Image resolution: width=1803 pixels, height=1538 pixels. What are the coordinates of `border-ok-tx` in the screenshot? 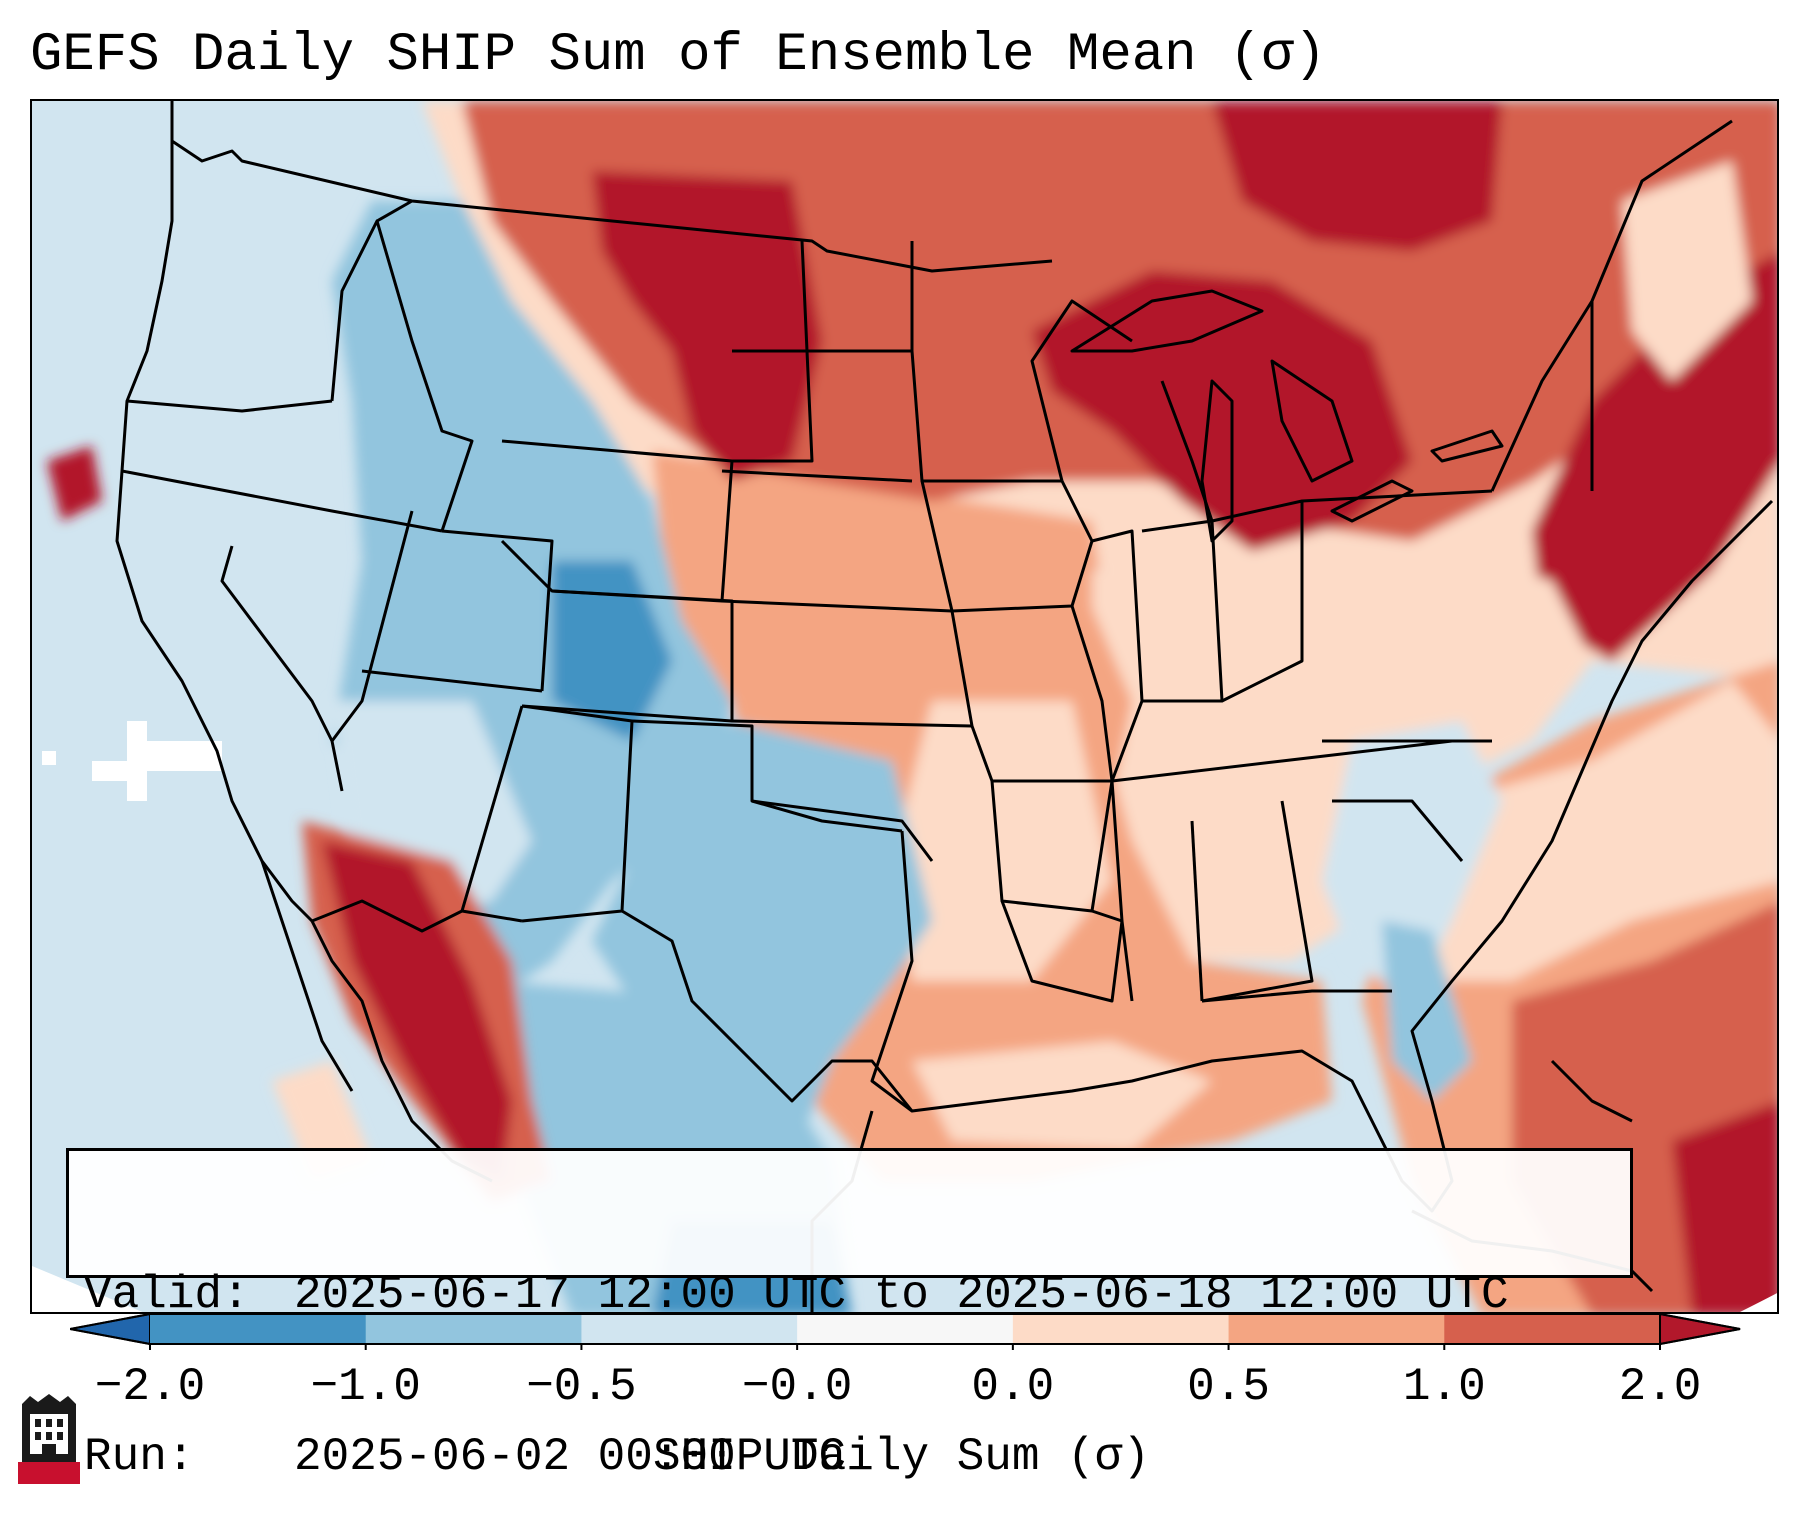 It's located at (842, 830).